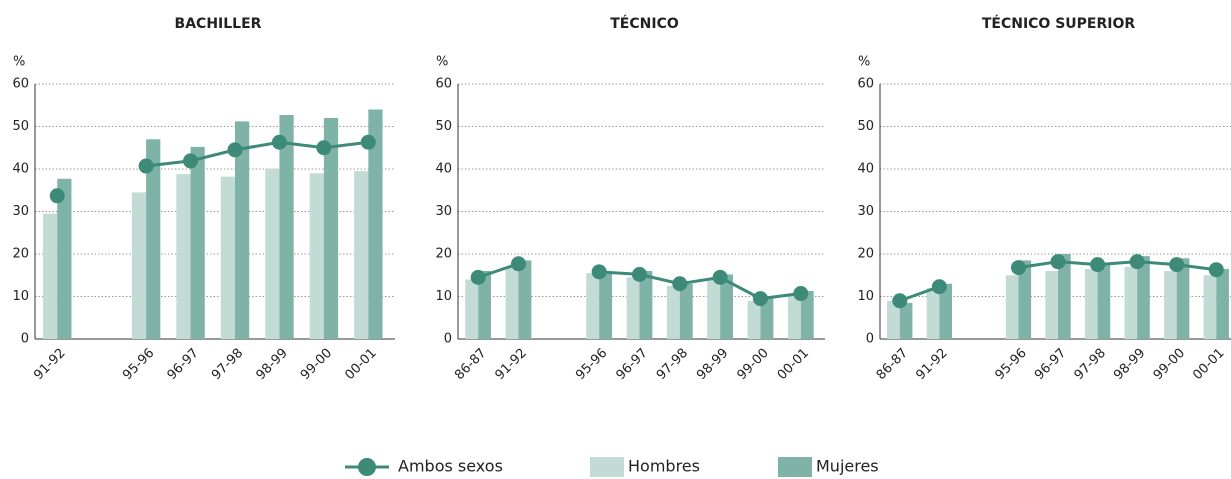  What do you see at coordinates (443, 169) in the screenshot?
I see `y-tick-label: 40` at bounding box center [443, 169].